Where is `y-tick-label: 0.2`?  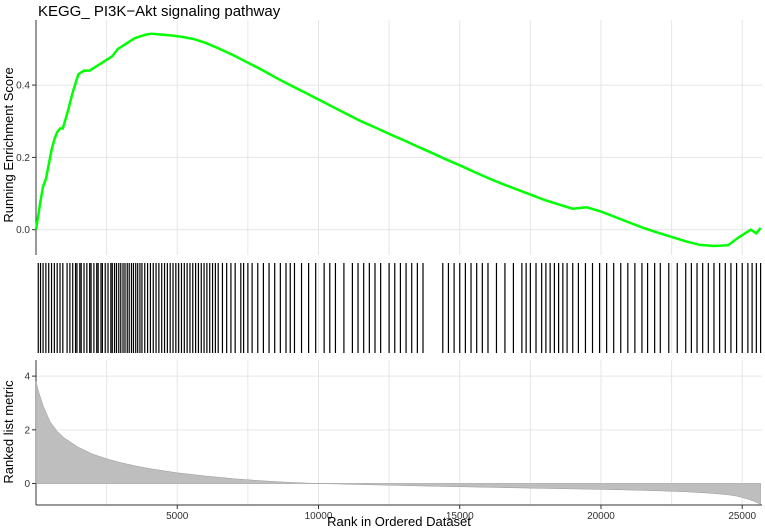
y-tick-label: 0.2 is located at coordinates (23, 158).